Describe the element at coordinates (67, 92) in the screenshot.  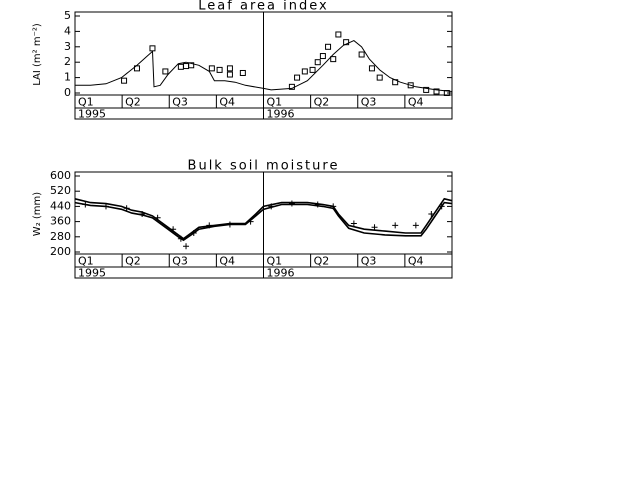
I see `y-tick-label: 0` at that location.